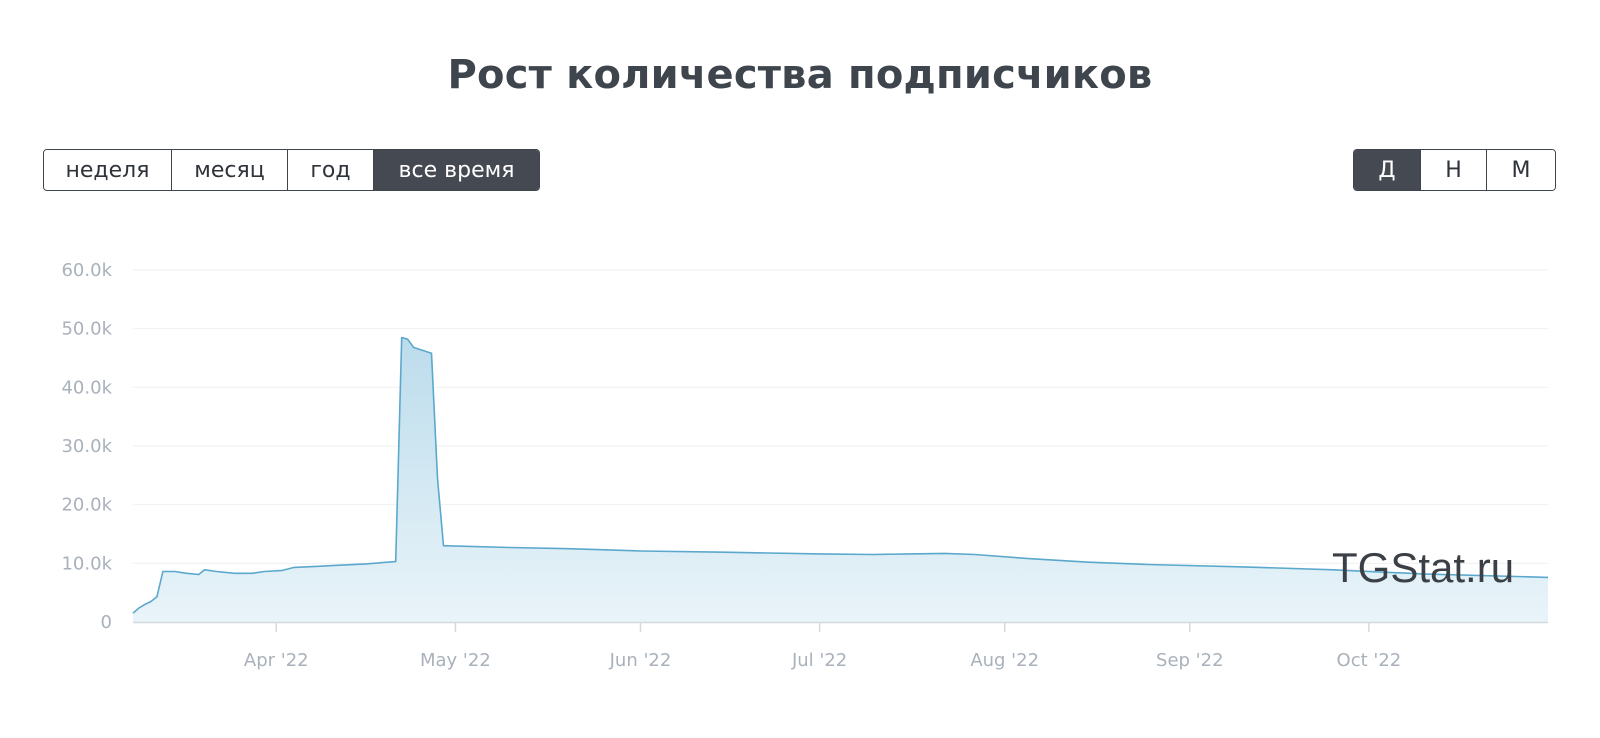 This screenshot has height=738, width=1600. I want to click on y-tick-label: 20.0k, so click(86, 505).